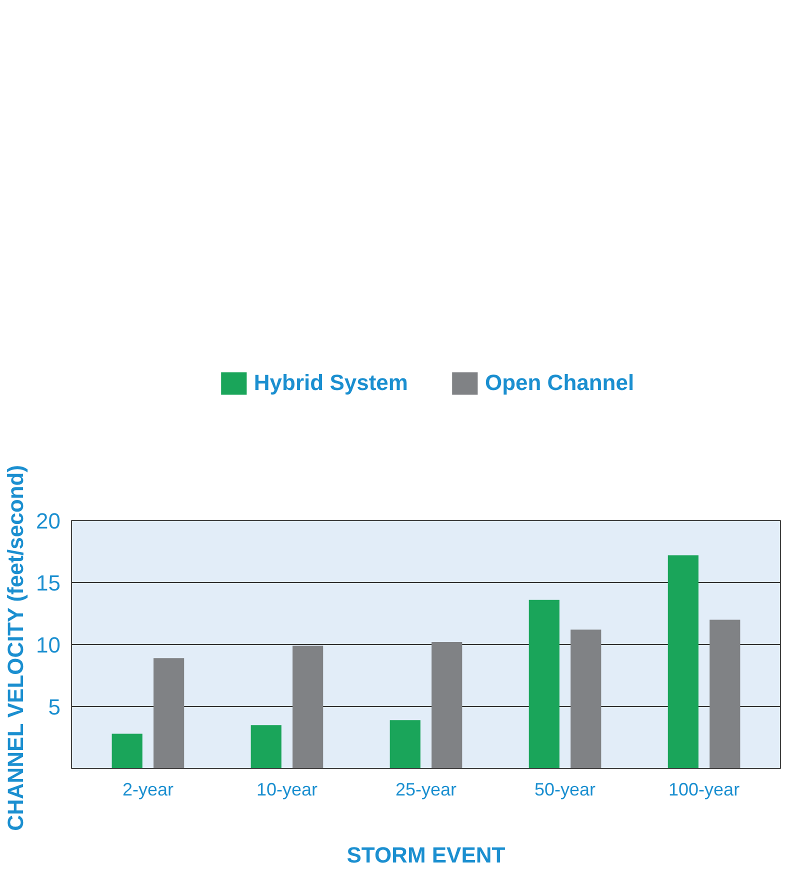 The width and height of the screenshot is (797, 884). Describe the element at coordinates (54, 707) in the screenshot. I see `y-tick-label: 5` at that location.